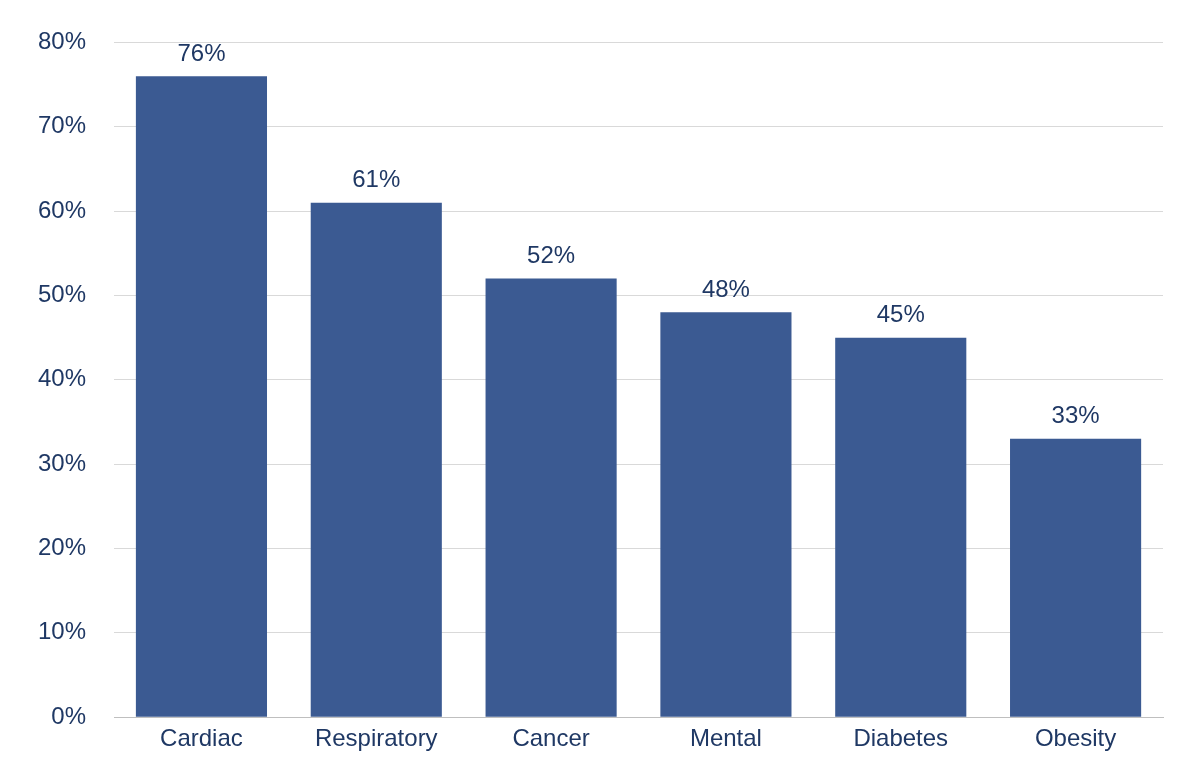 Image resolution: width=1183 pixels, height=768 pixels. What do you see at coordinates (201, 52) in the screenshot?
I see `data-label: 76%` at bounding box center [201, 52].